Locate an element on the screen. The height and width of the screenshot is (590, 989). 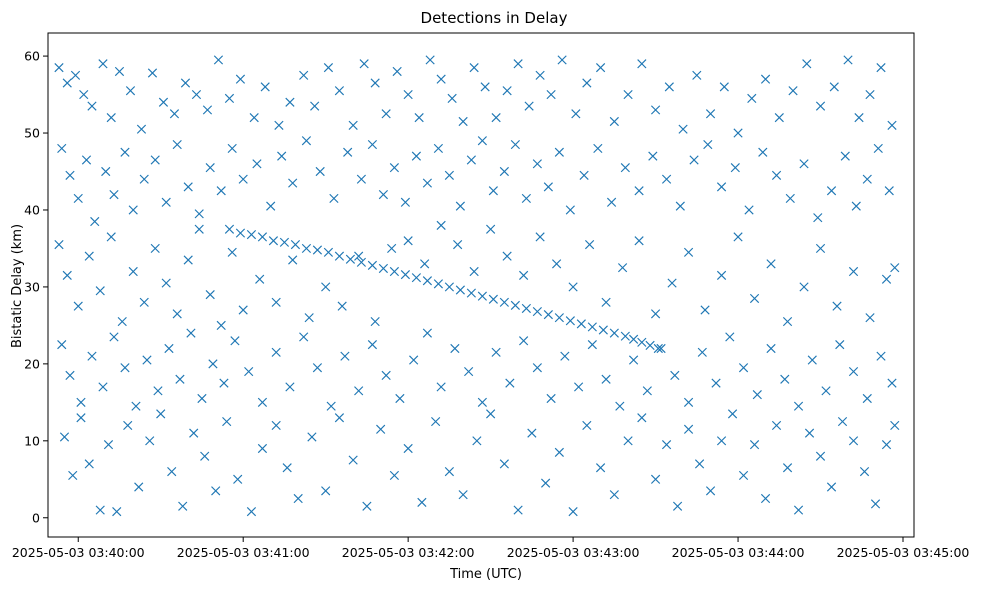
x-tick-label: 2025-05-03 03:45:00 is located at coordinates (903, 552).